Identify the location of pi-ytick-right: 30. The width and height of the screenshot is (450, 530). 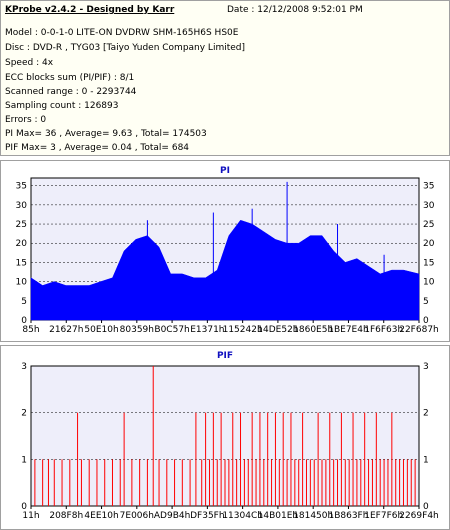
(429, 206).